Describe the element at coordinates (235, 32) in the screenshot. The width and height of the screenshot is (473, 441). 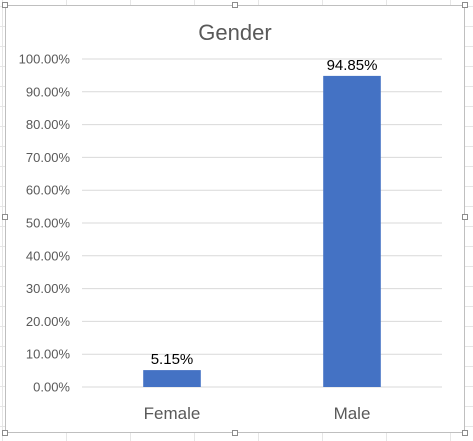
I see `chart-title: Gender` at that location.